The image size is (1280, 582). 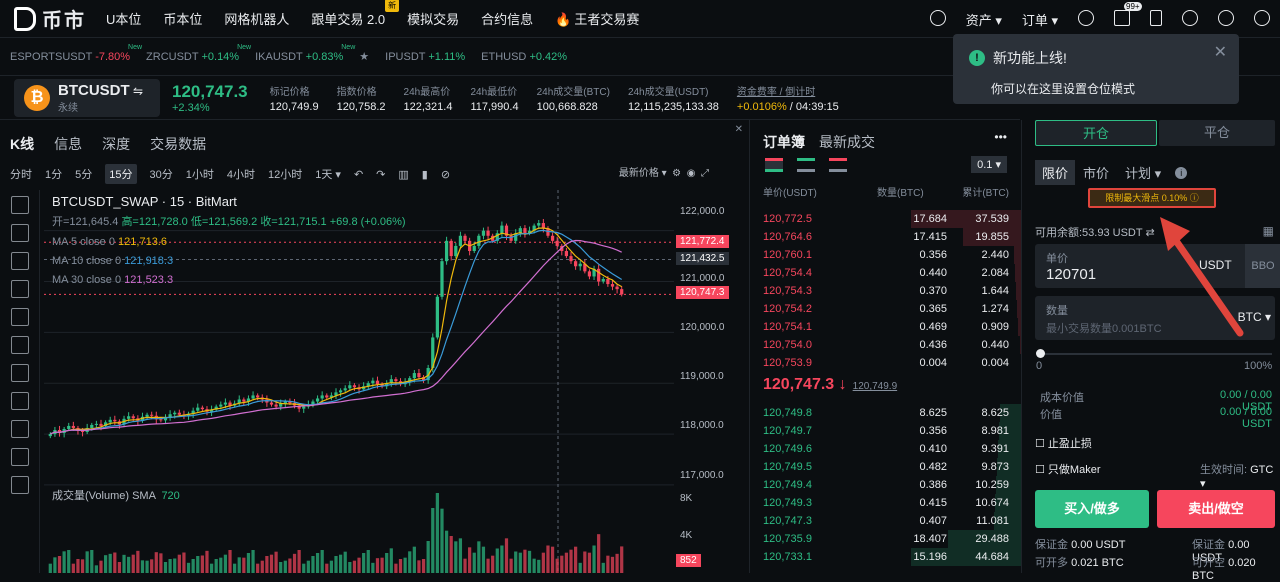 I want to click on nav-item-copy: 跟单交易 2.0 新, so click(x=355, y=14).